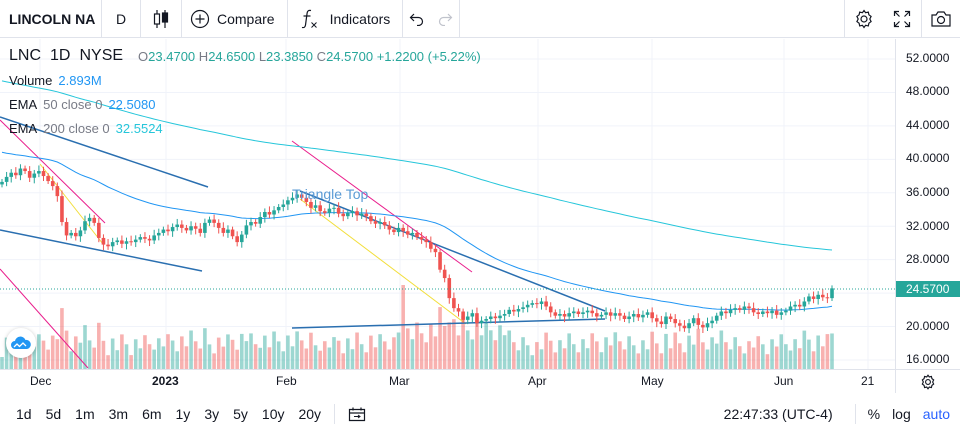 The width and height of the screenshot is (960, 433). I want to click on undo-button, so click(417, 19).